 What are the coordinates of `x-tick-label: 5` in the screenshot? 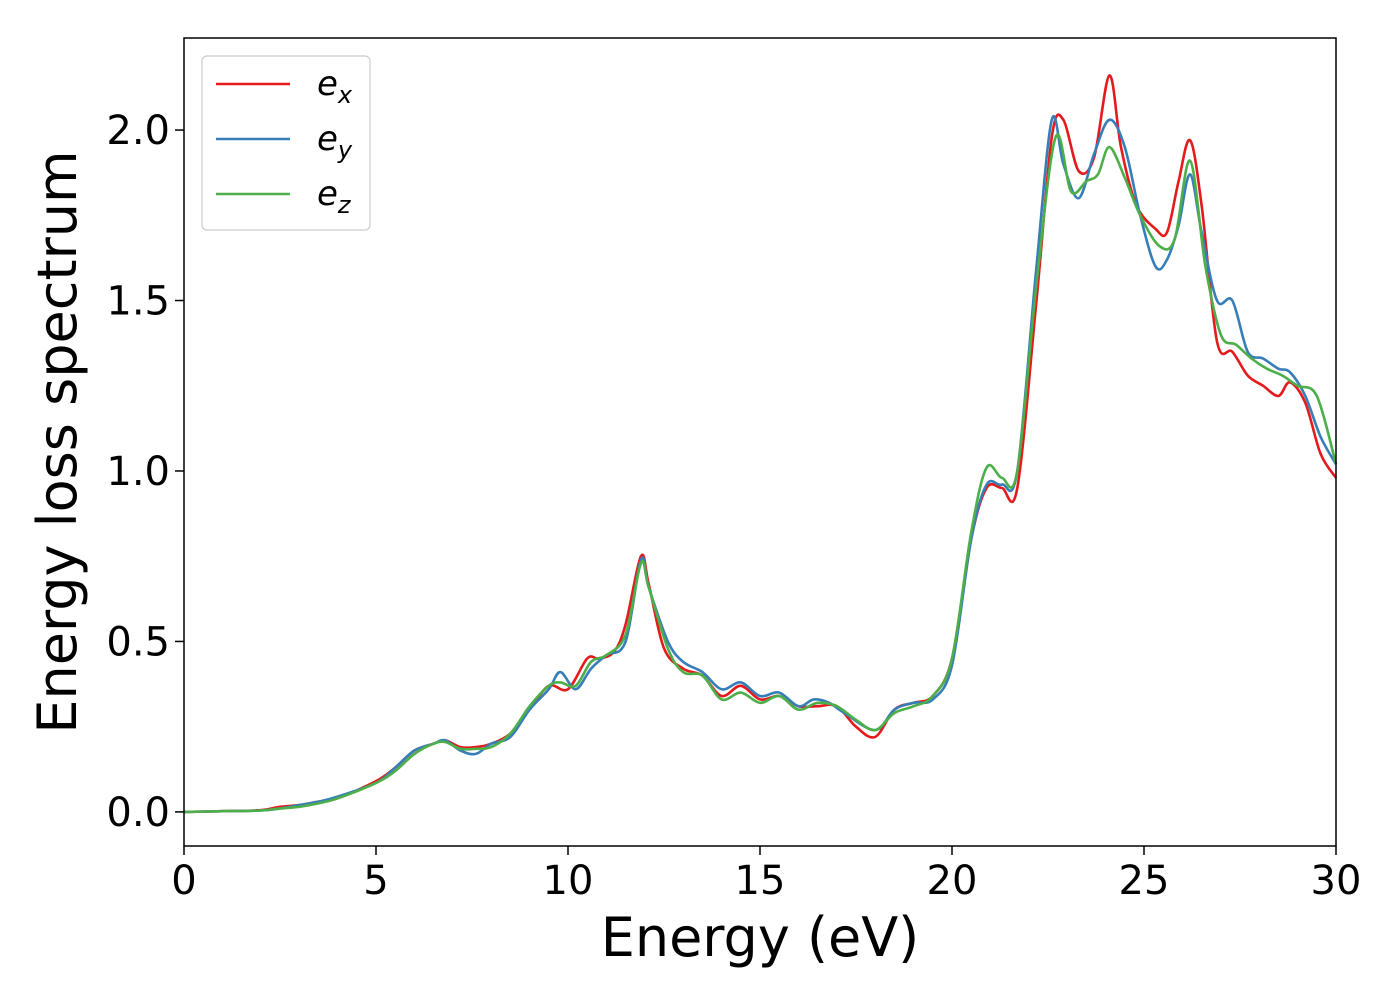 It's located at (375, 881).